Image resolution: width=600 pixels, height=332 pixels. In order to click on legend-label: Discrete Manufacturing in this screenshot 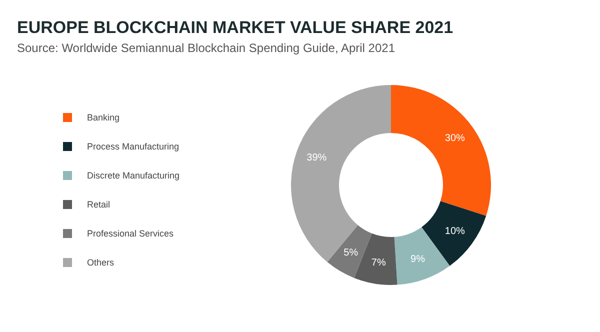, I will do `click(133, 175)`.